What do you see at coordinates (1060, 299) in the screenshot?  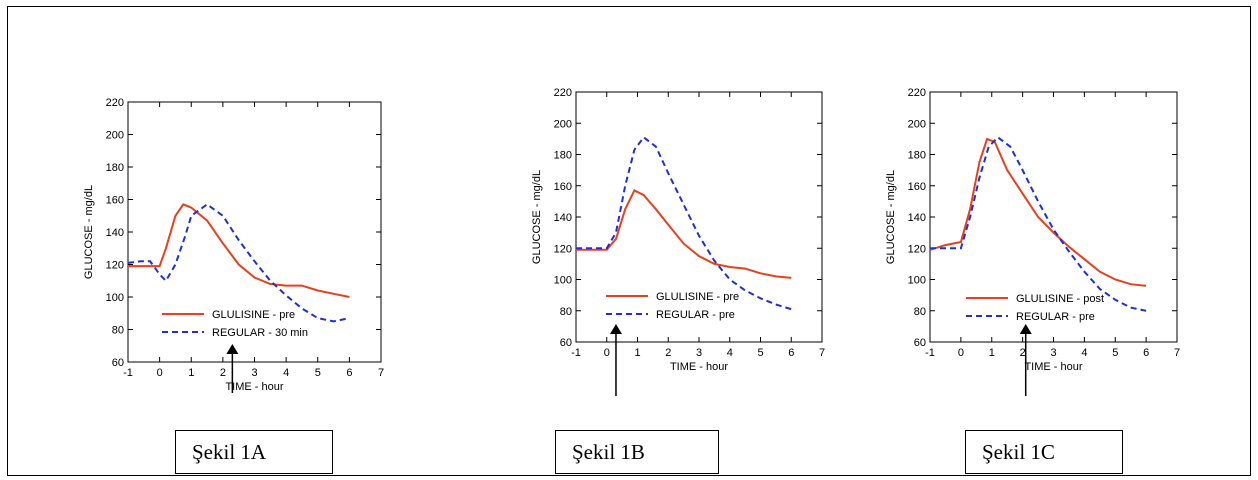 I see `legend-label: GLULISINE - post` at bounding box center [1060, 299].